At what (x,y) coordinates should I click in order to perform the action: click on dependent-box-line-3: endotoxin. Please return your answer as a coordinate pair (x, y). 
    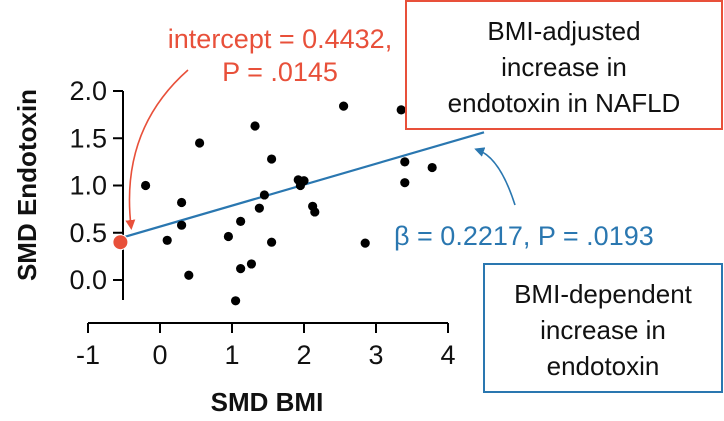
    Looking at the image, I should click on (603, 366).